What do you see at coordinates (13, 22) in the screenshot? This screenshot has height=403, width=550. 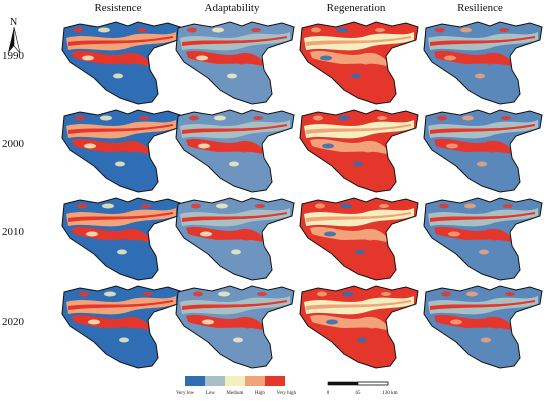 I see `north-label: N` at bounding box center [13, 22].